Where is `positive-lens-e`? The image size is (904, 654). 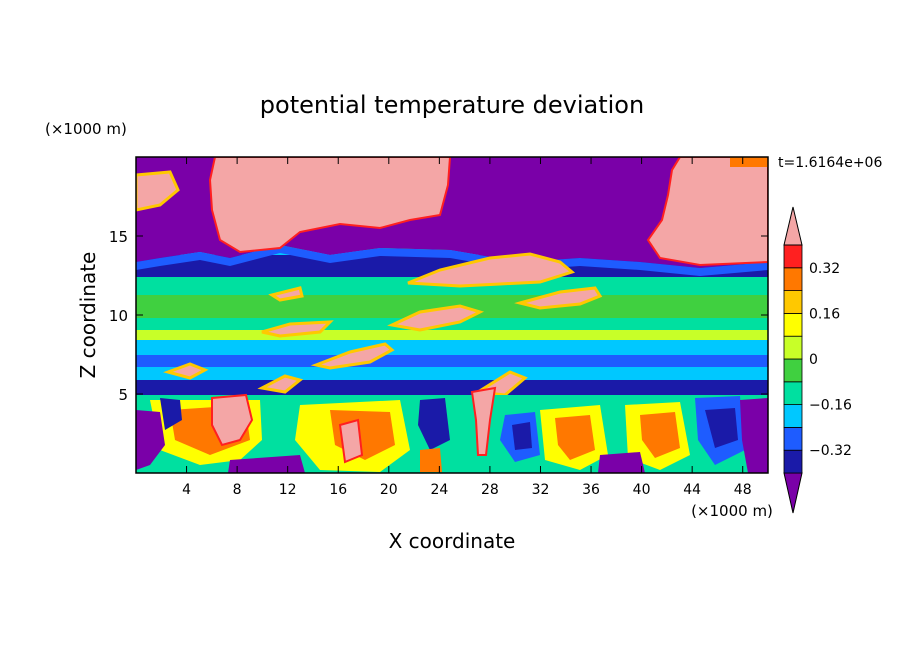 positive-lens-e is located at coordinates (352, 356).